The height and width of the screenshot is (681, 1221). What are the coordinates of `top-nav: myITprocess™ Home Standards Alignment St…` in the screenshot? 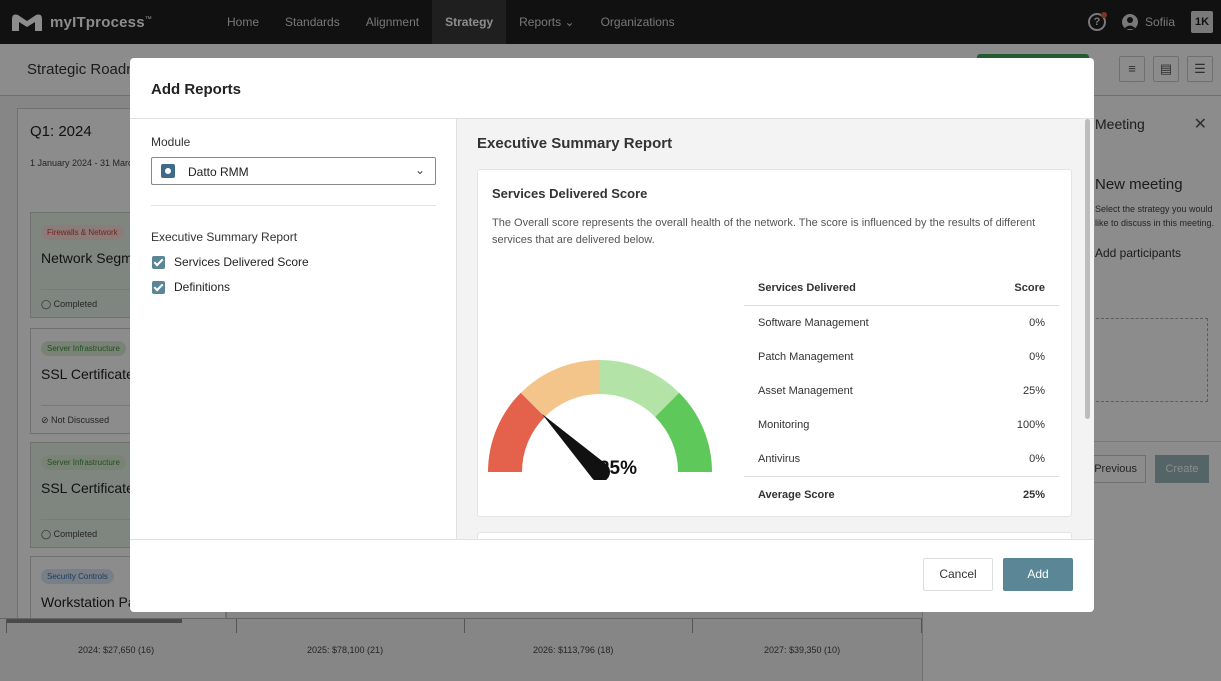 It's located at (610, 22).